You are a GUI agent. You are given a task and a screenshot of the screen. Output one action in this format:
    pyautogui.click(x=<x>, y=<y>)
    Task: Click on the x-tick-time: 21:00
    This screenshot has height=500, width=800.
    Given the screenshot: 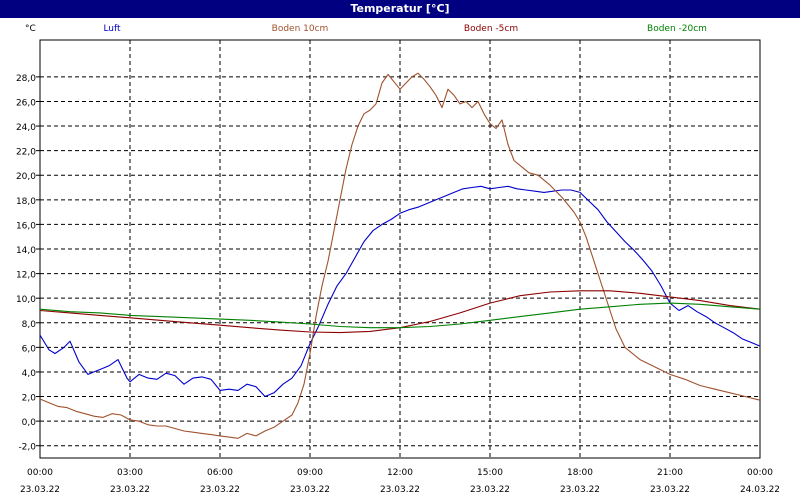 What is the action you would take?
    pyautogui.click(x=670, y=473)
    